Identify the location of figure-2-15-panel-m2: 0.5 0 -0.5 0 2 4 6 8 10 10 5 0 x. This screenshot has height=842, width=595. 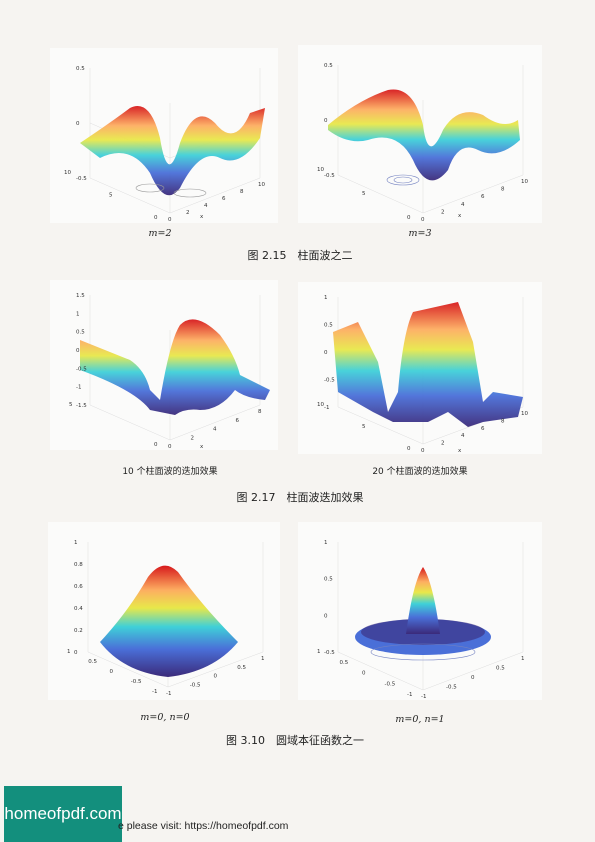
(164, 135).